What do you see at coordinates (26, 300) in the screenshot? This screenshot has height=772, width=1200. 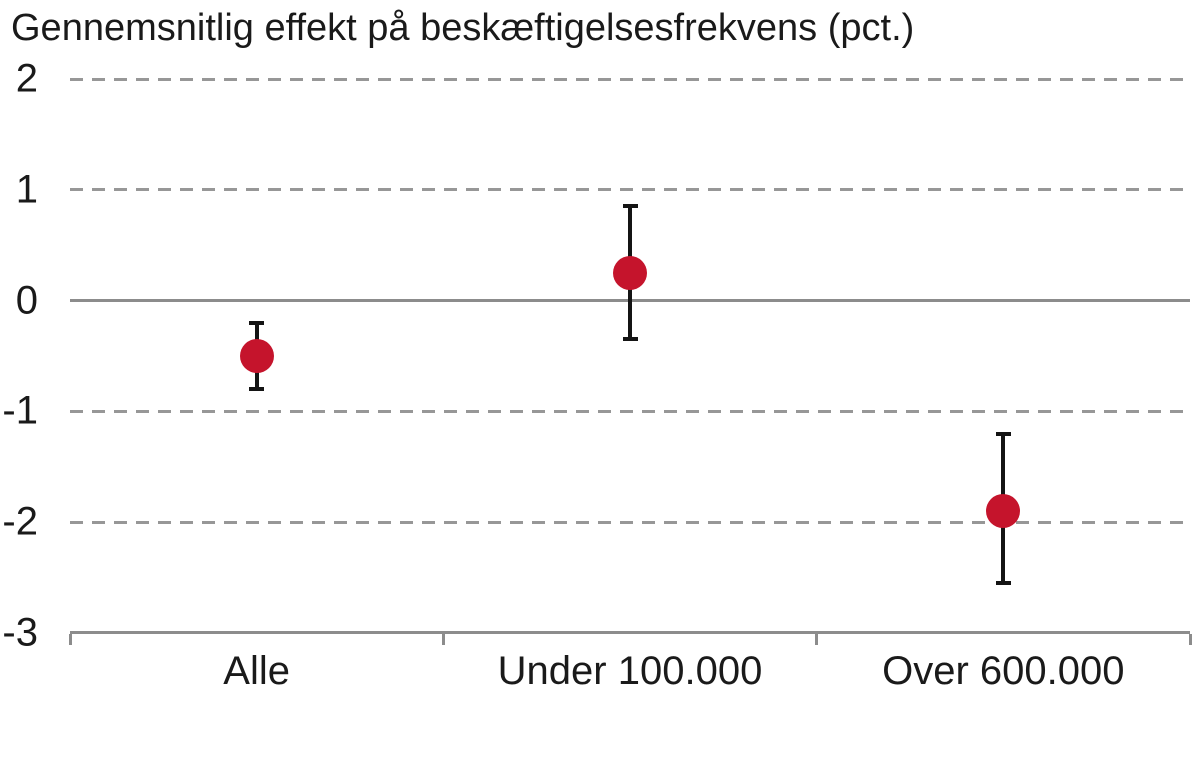 I see `y-tick-label: 0` at bounding box center [26, 300].